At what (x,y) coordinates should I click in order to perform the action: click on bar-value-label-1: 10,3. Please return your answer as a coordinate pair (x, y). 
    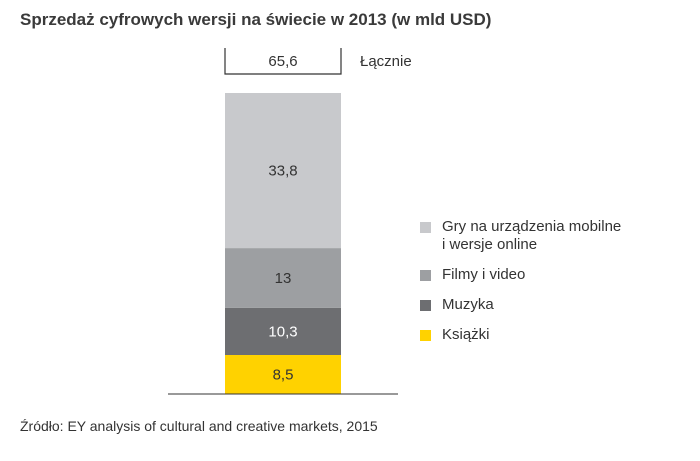
    Looking at the image, I should click on (282, 331).